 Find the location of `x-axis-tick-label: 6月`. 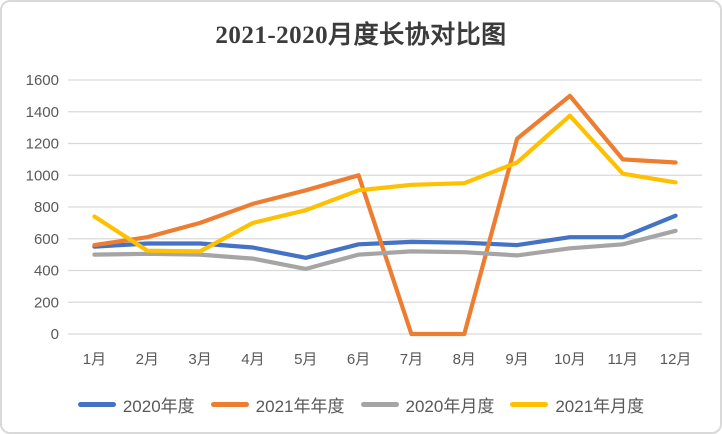

x-axis-tick-label: 6月 is located at coordinates (358, 359).